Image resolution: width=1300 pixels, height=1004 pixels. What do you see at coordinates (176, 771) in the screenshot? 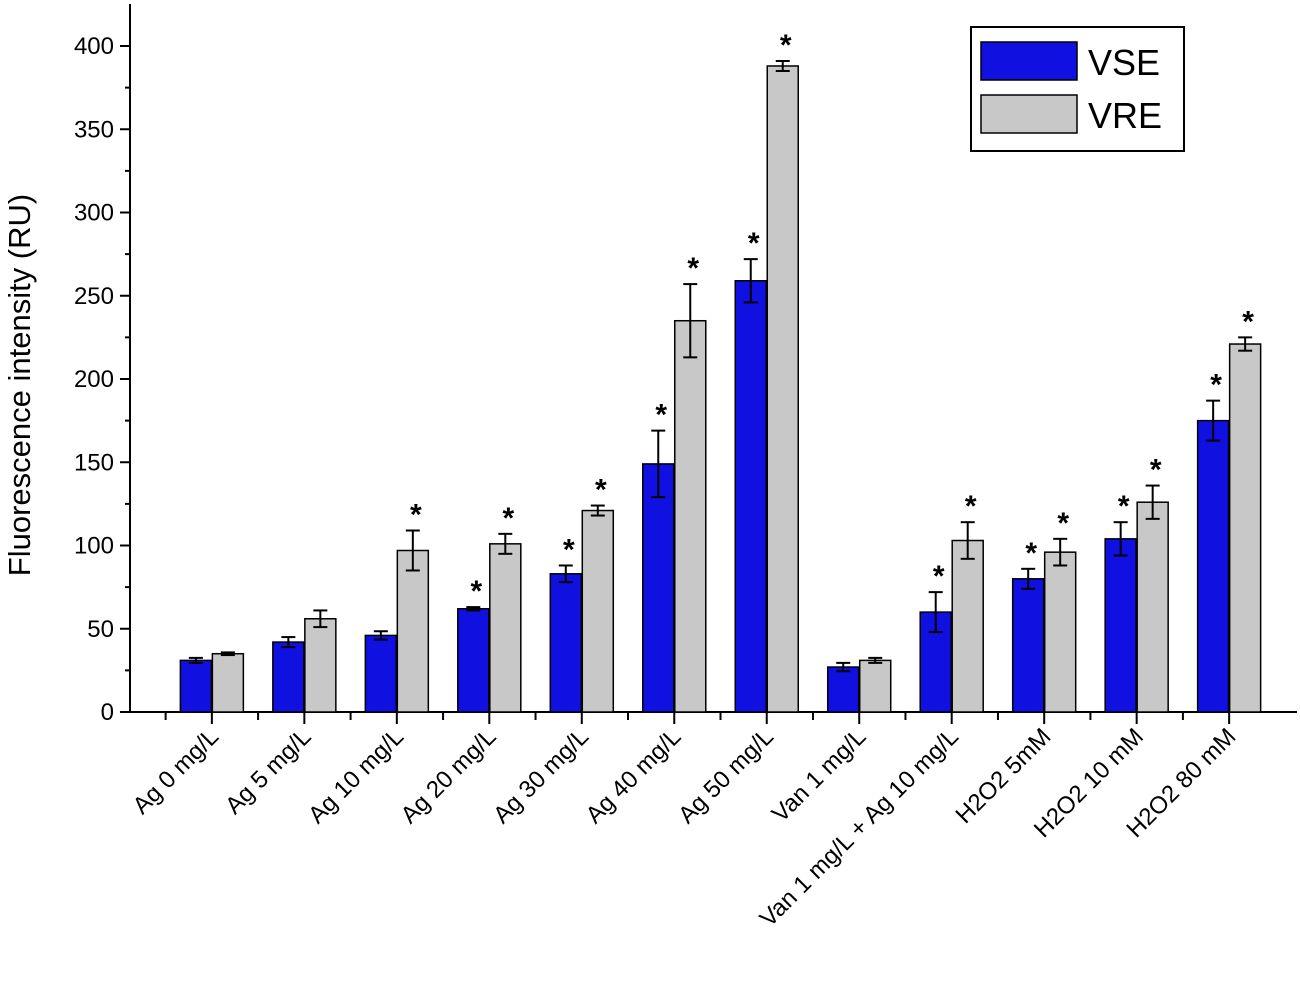
I see `x-tick-label: Ag 0 mg/L` at bounding box center [176, 771].